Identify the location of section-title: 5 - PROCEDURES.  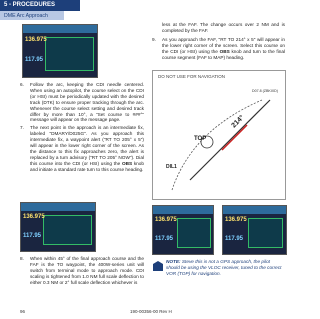
(30, 5).